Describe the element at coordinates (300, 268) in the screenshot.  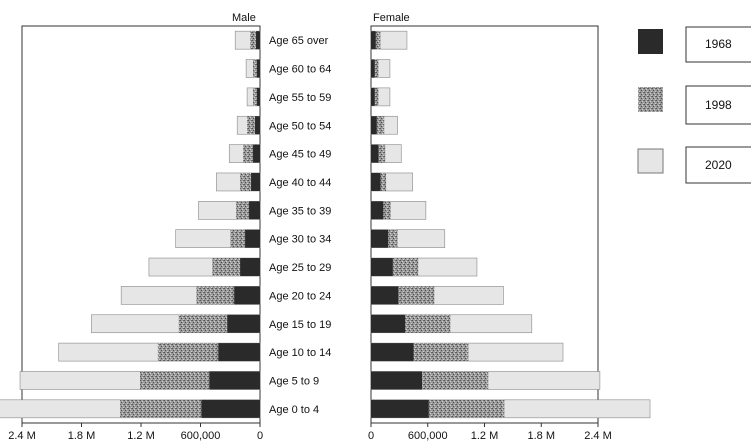
I see `age-label-8: Age 25 to 29` at that location.